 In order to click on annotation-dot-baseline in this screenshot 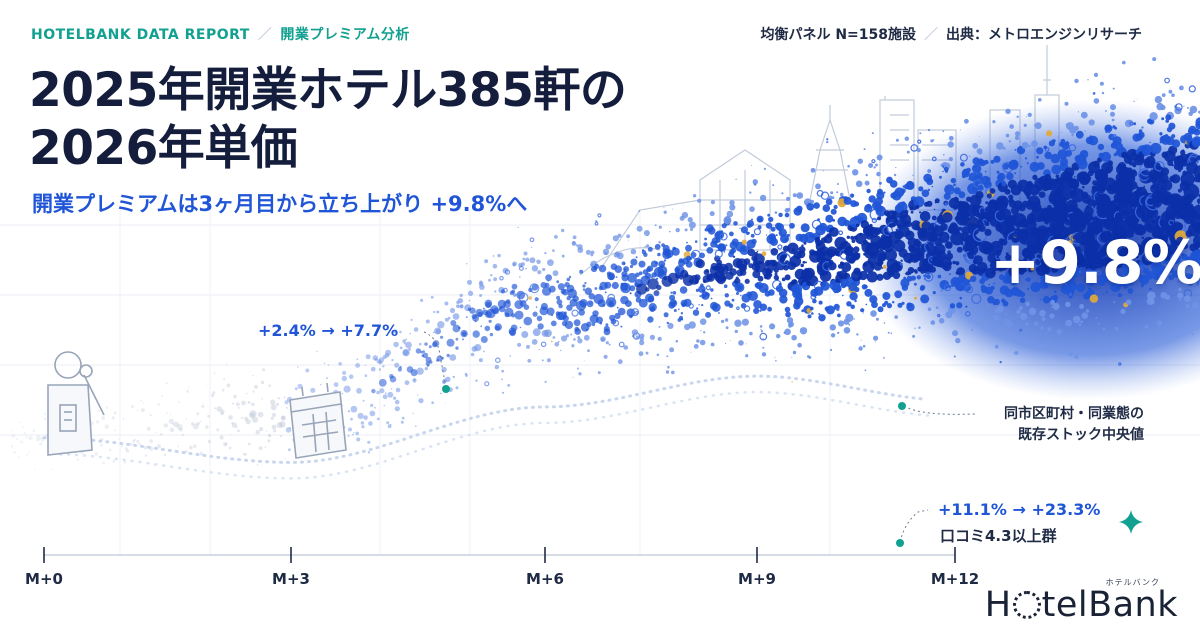, I will do `click(902, 406)`.